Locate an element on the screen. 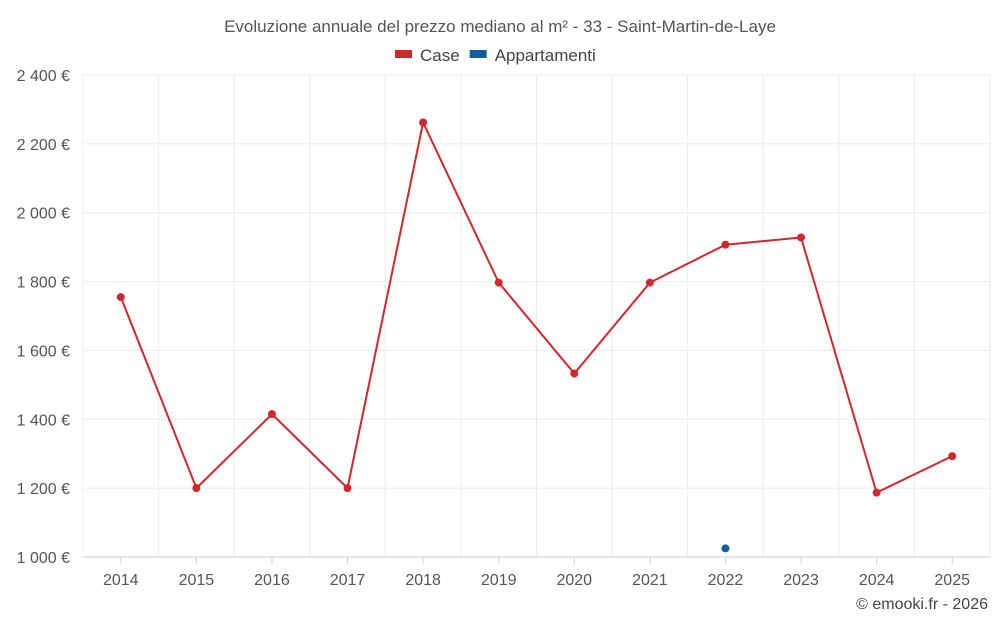 This screenshot has height=625, width=1000. legend: Case Appartamenti is located at coordinates (495, 55).